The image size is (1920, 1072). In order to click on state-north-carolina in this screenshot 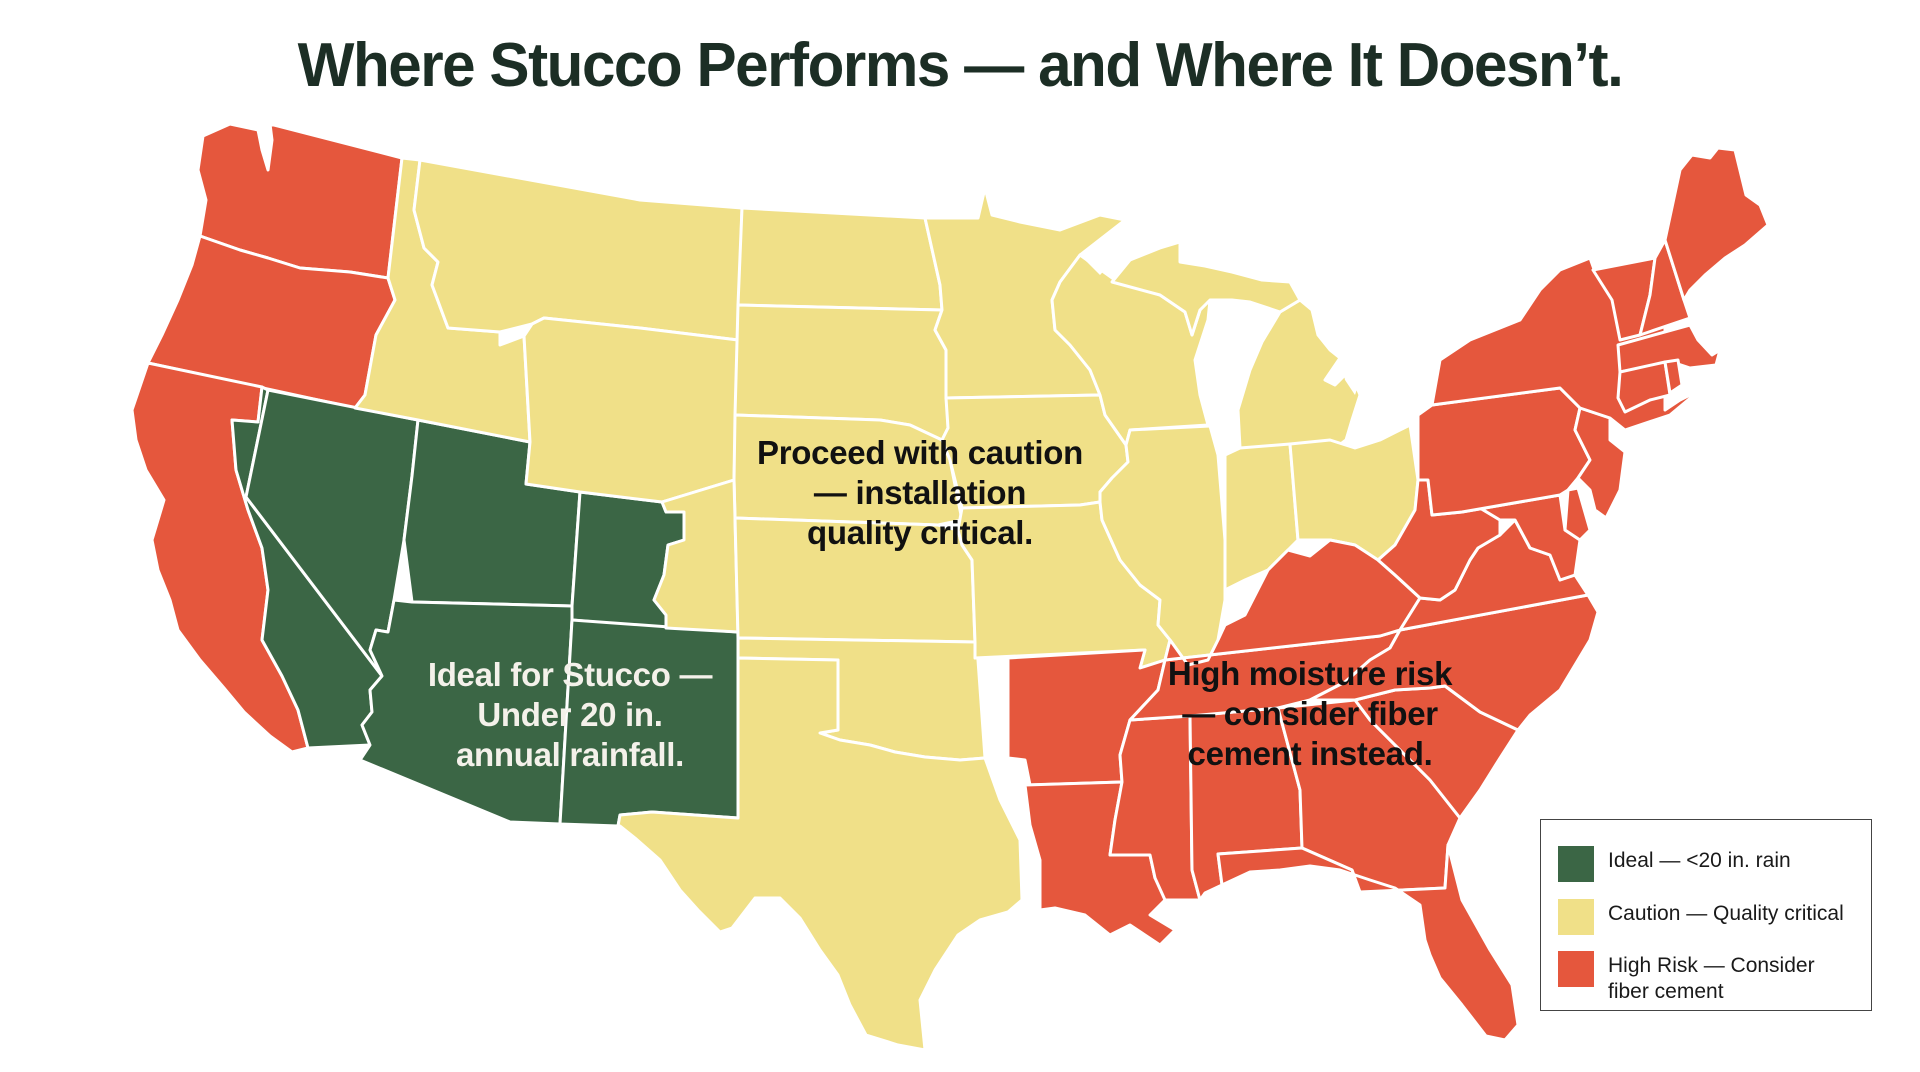, I will do `click(1454, 662)`.